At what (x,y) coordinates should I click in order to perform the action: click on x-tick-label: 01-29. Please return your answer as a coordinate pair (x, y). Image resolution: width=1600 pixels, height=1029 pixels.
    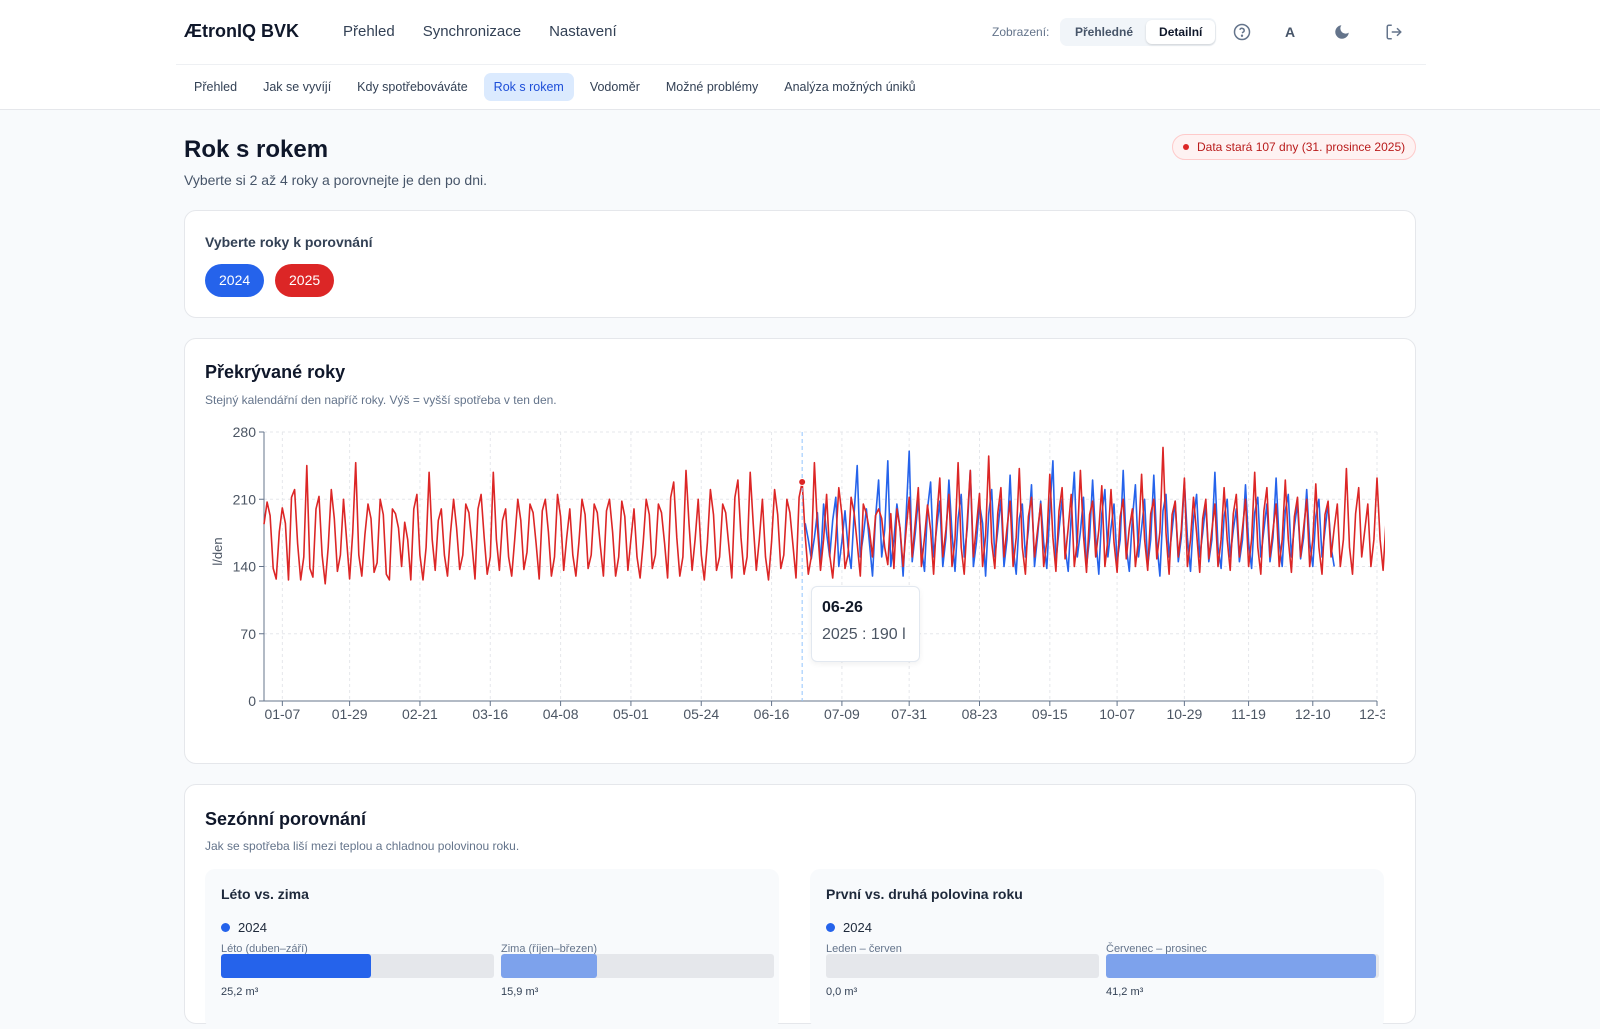
    Looking at the image, I should click on (350, 714).